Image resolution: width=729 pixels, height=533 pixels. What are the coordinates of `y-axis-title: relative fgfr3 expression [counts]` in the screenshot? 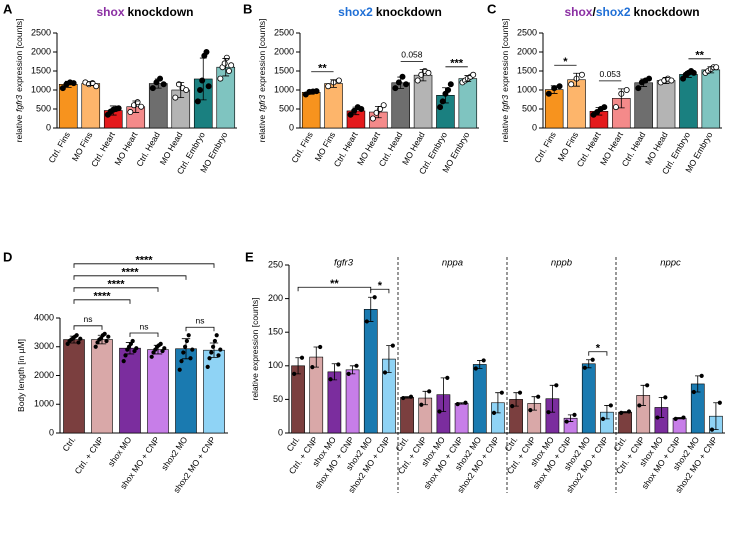 It's located at (262, 81).